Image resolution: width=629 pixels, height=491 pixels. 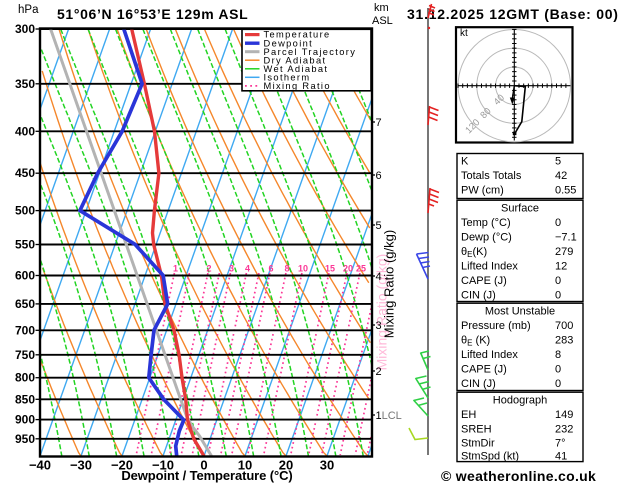 What do you see at coordinates (518, 476) in the screenshot?
I see `svg-text: © weatheronline.co.uk` at bounding box center [518, 476].